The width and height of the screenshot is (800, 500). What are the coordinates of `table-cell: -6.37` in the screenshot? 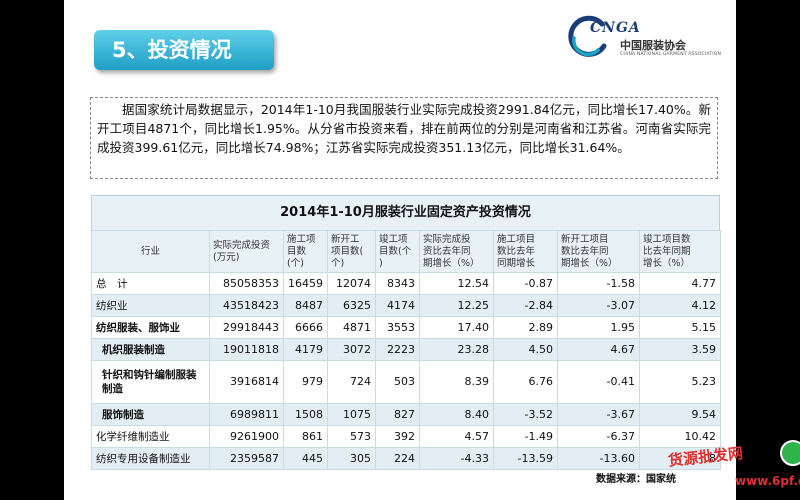 It's located at (598, 436).